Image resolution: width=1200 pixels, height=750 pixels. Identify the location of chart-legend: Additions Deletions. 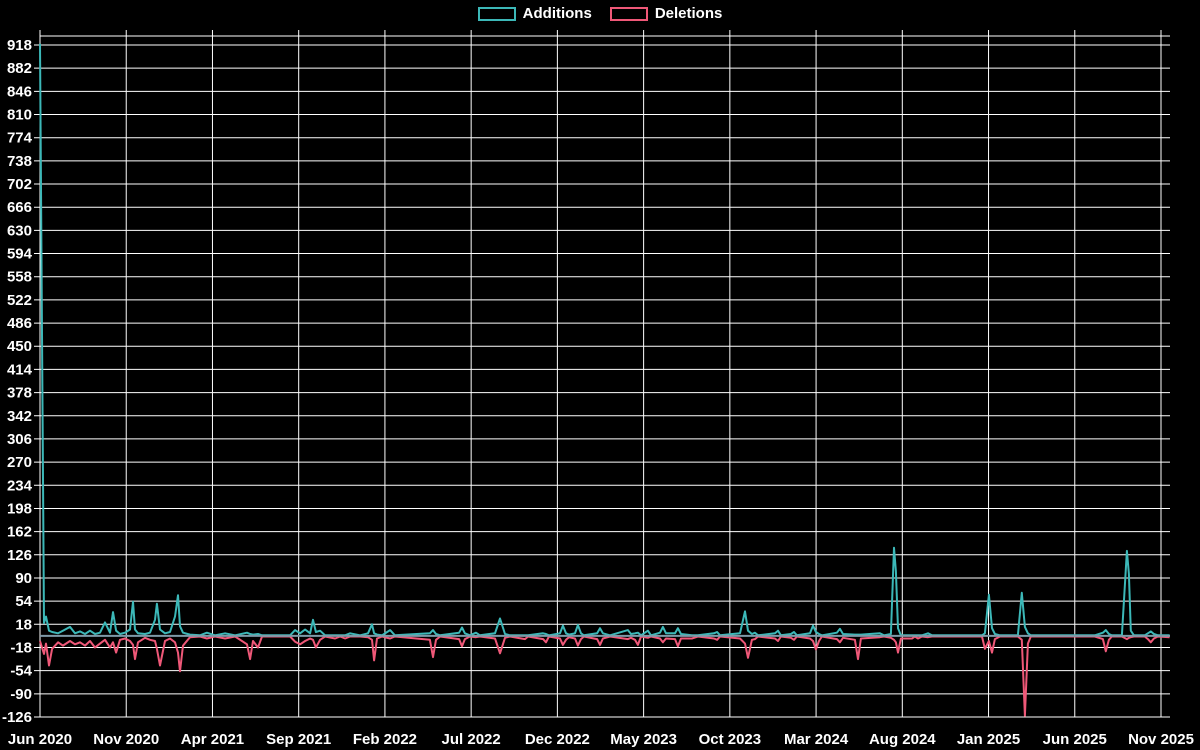
(600, 13).